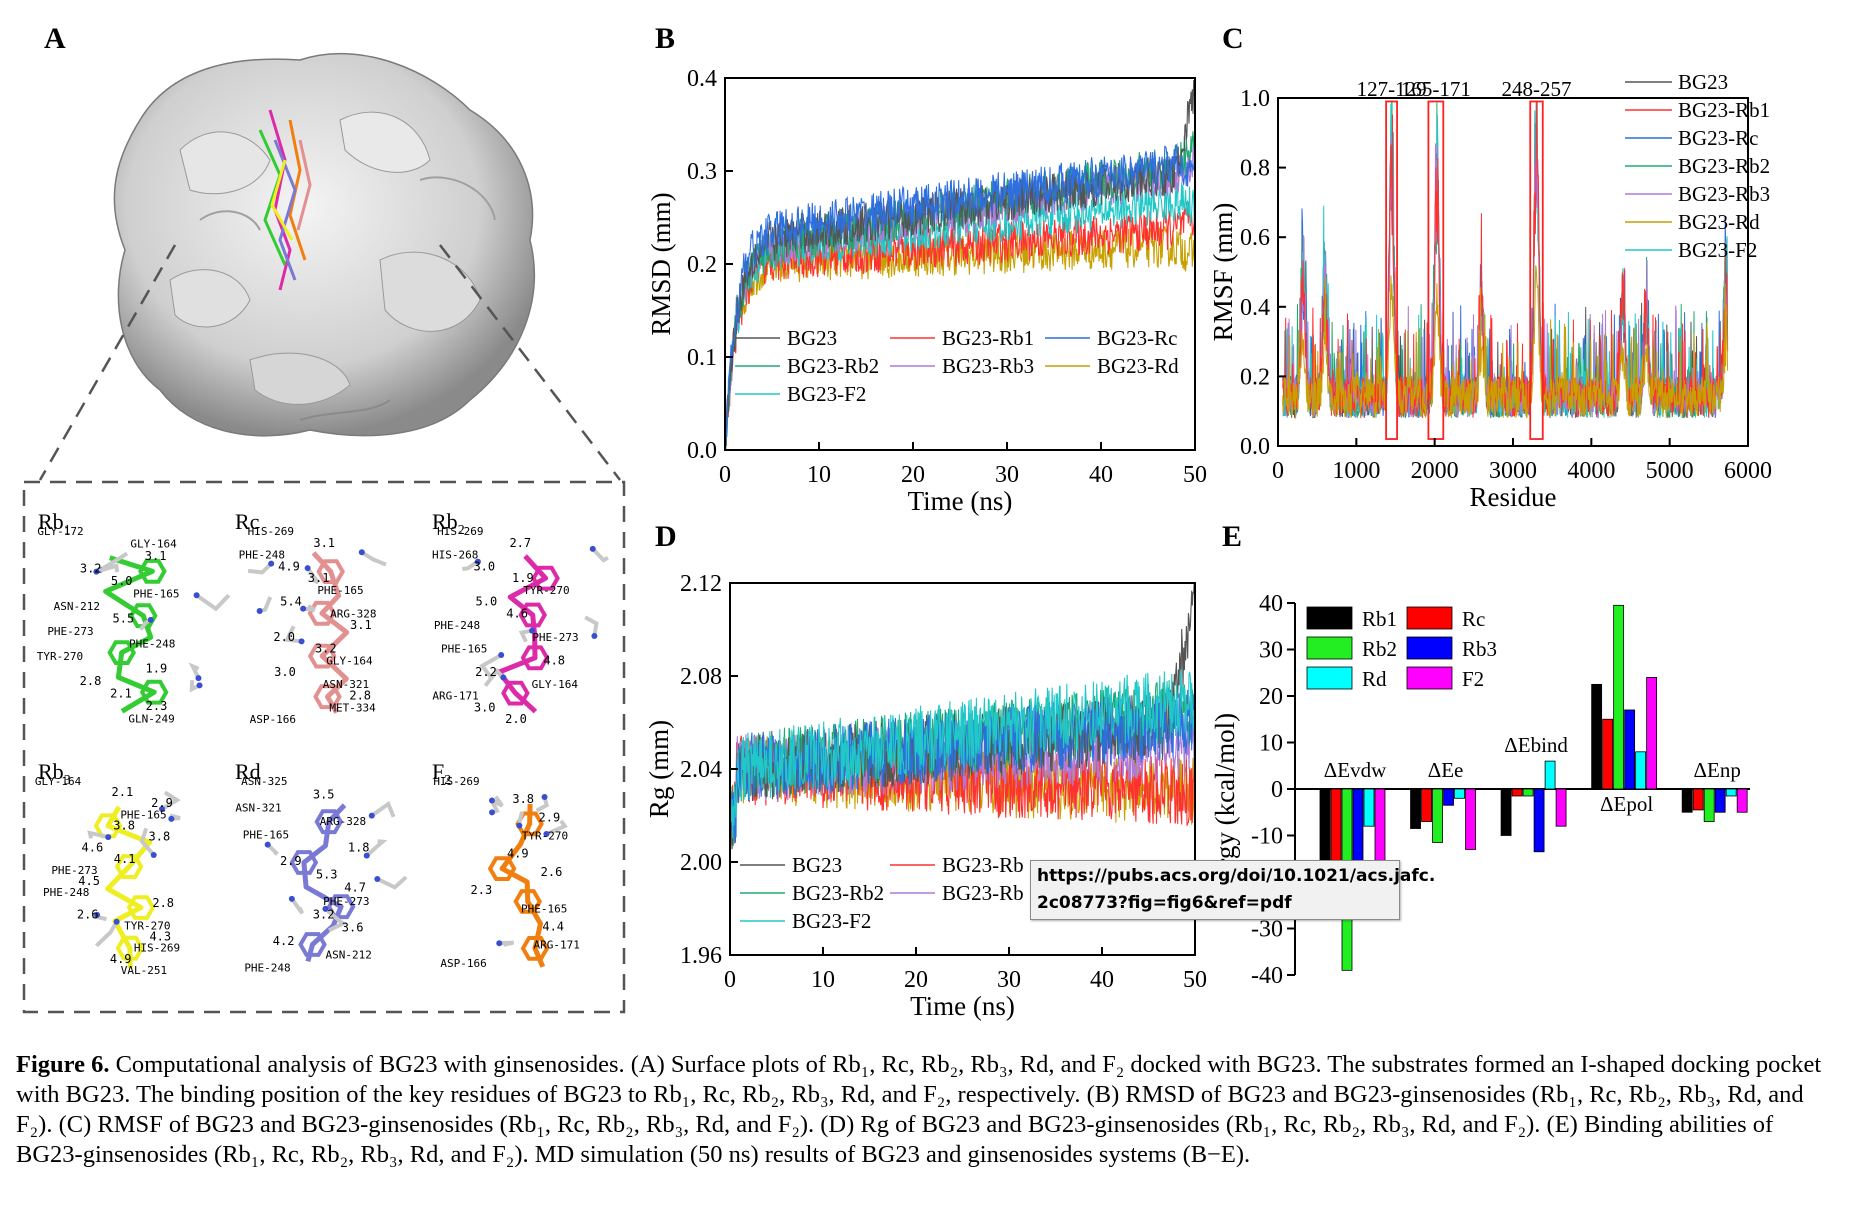 The height and width of the screenshot is (1225, 1855). I want to click on distance-label: 2.7, so click(520, 543).